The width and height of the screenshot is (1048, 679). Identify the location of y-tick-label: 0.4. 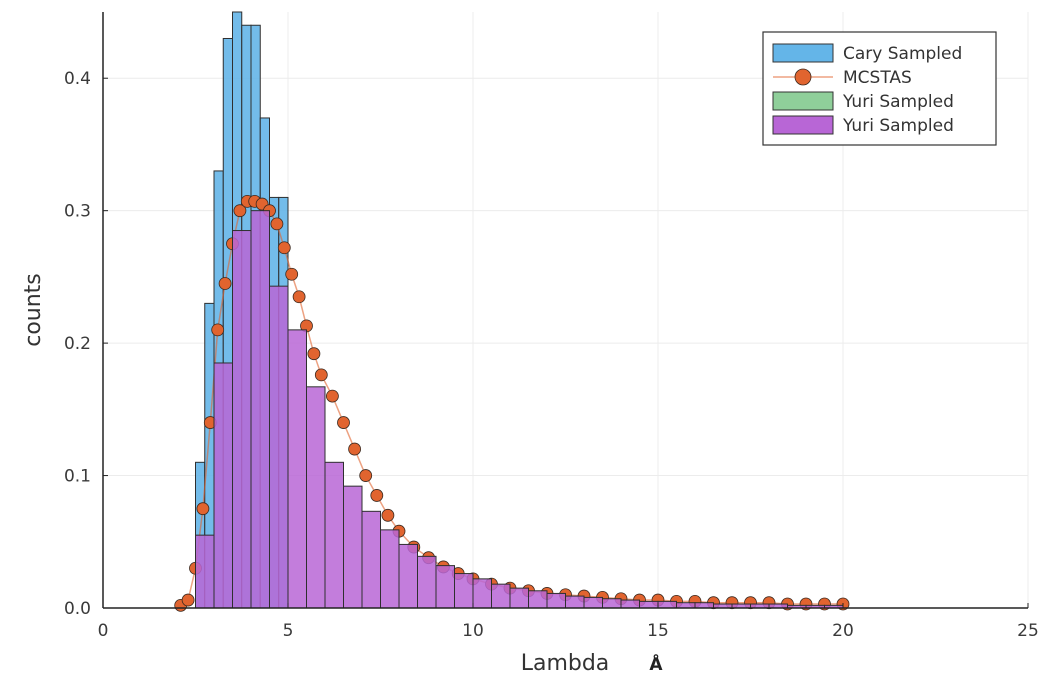
(77, 79).